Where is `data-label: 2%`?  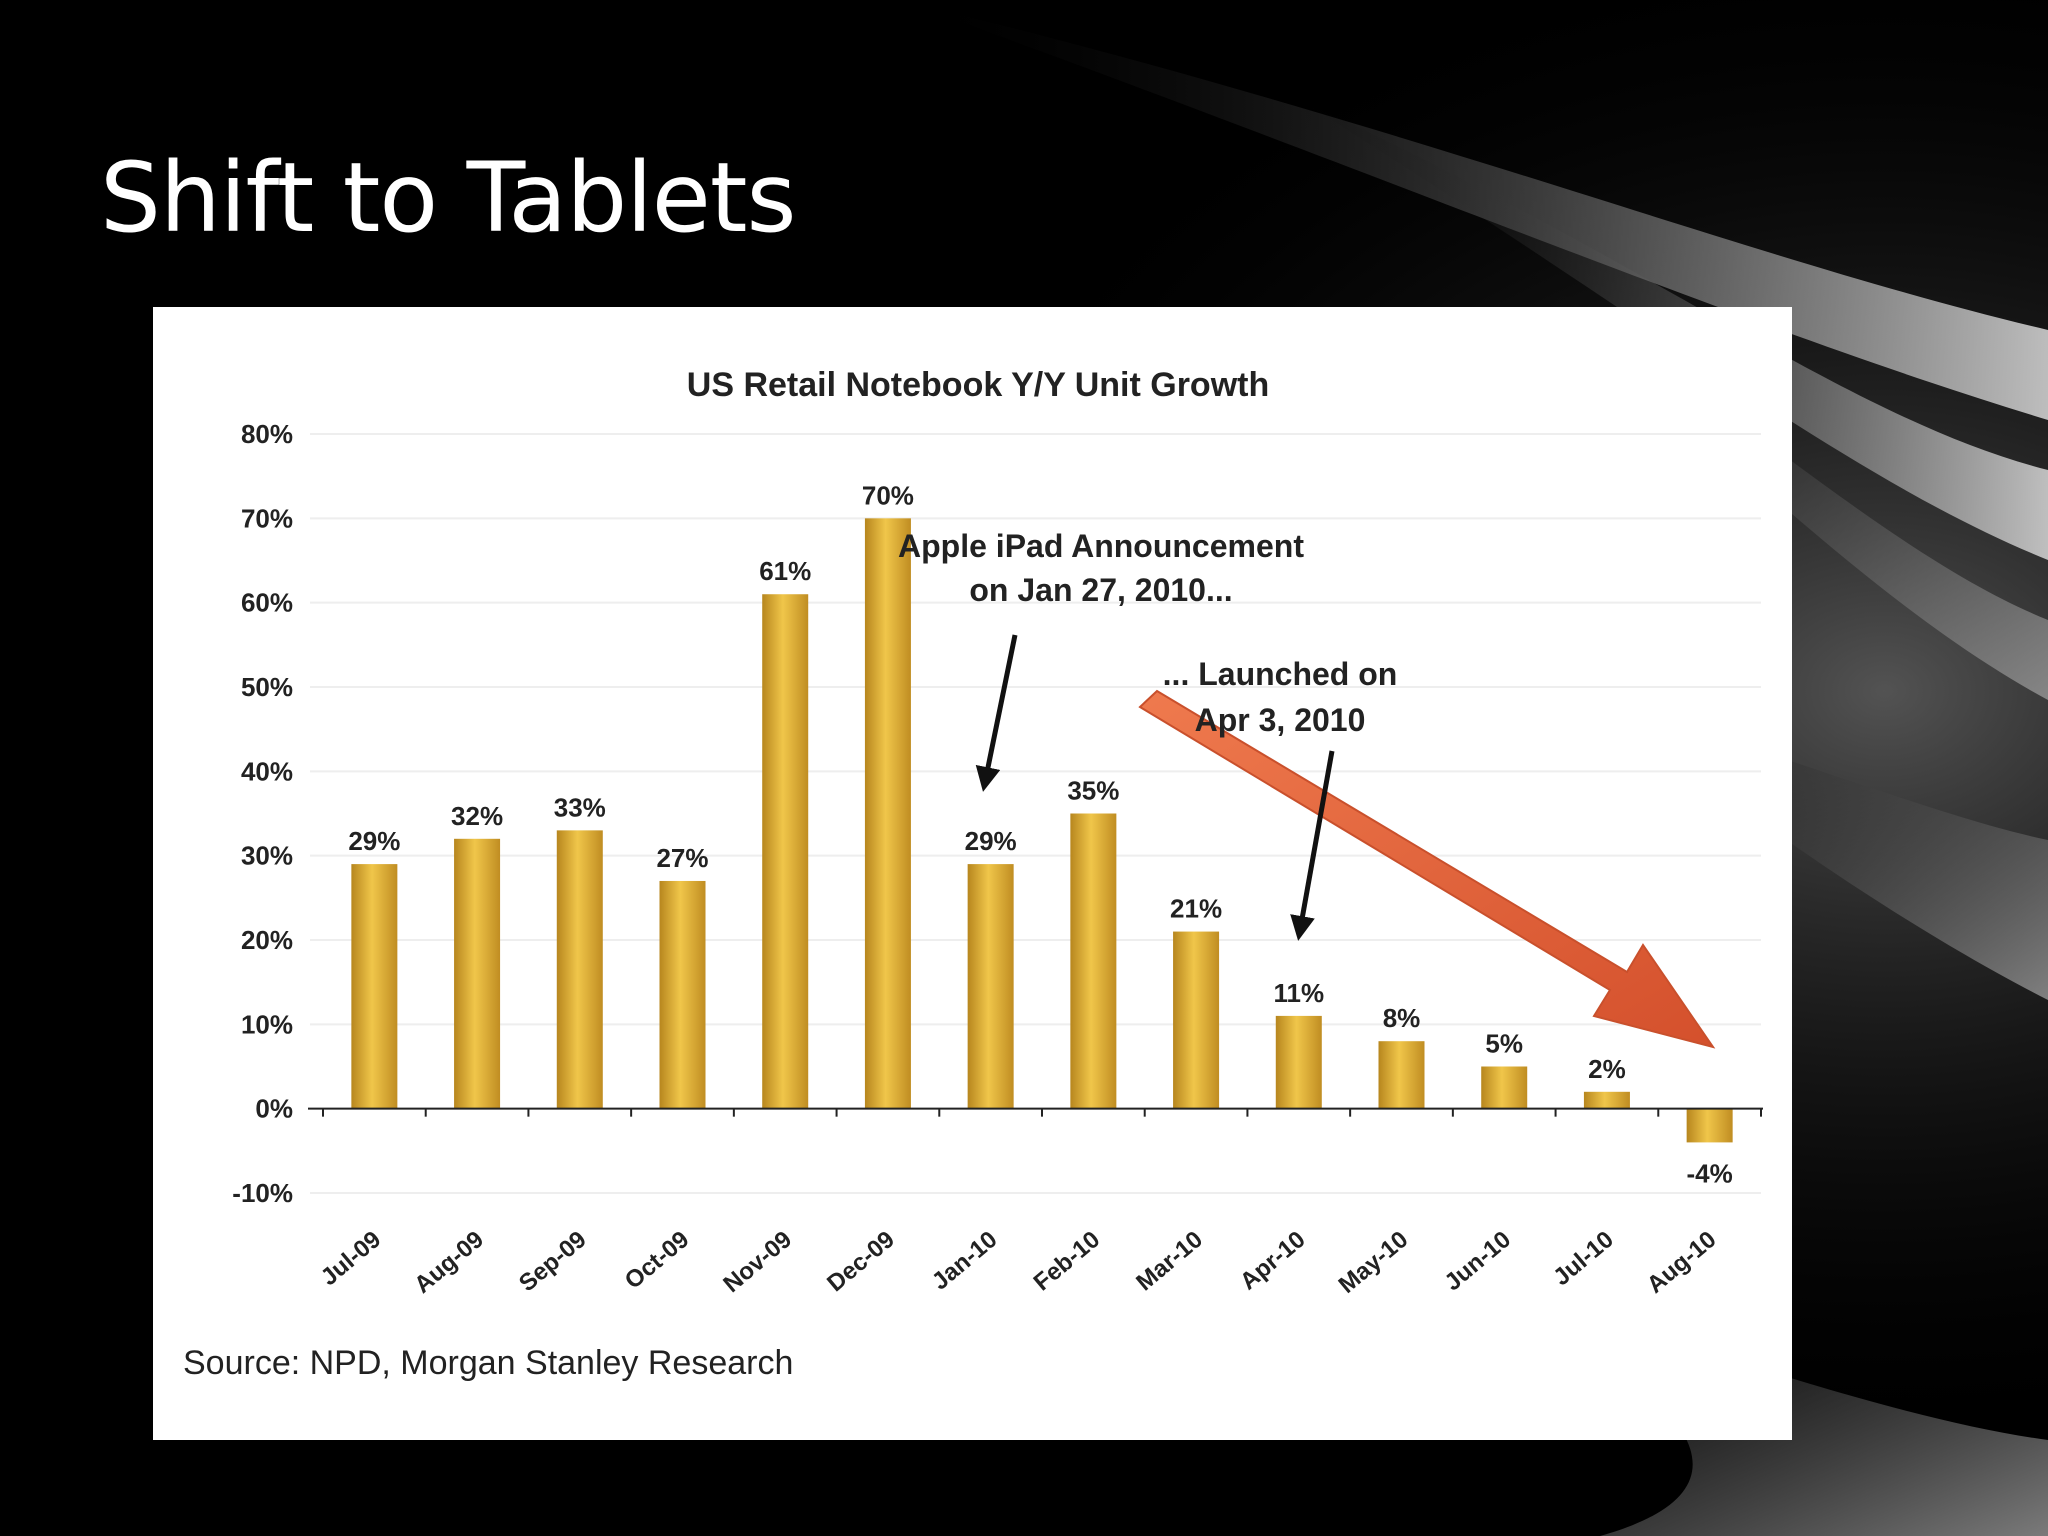 data-label: 2% is located at coordinates (1607, 1069).